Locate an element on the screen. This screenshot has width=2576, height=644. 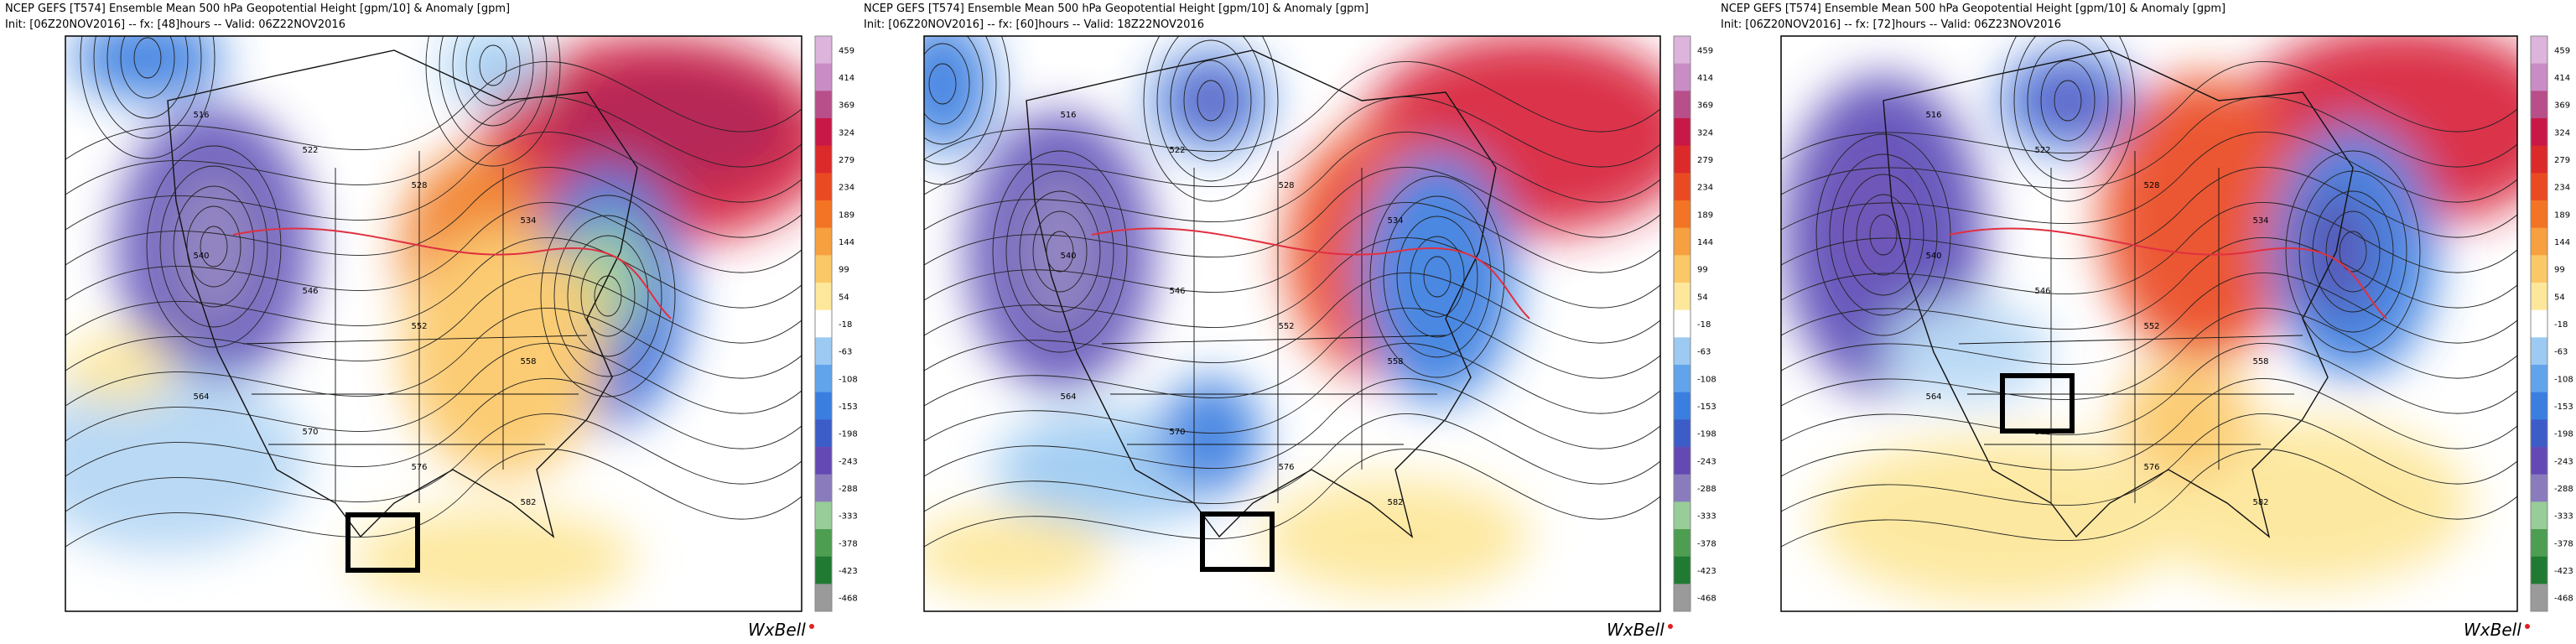
coastline is located at coordinates (2118, 293).